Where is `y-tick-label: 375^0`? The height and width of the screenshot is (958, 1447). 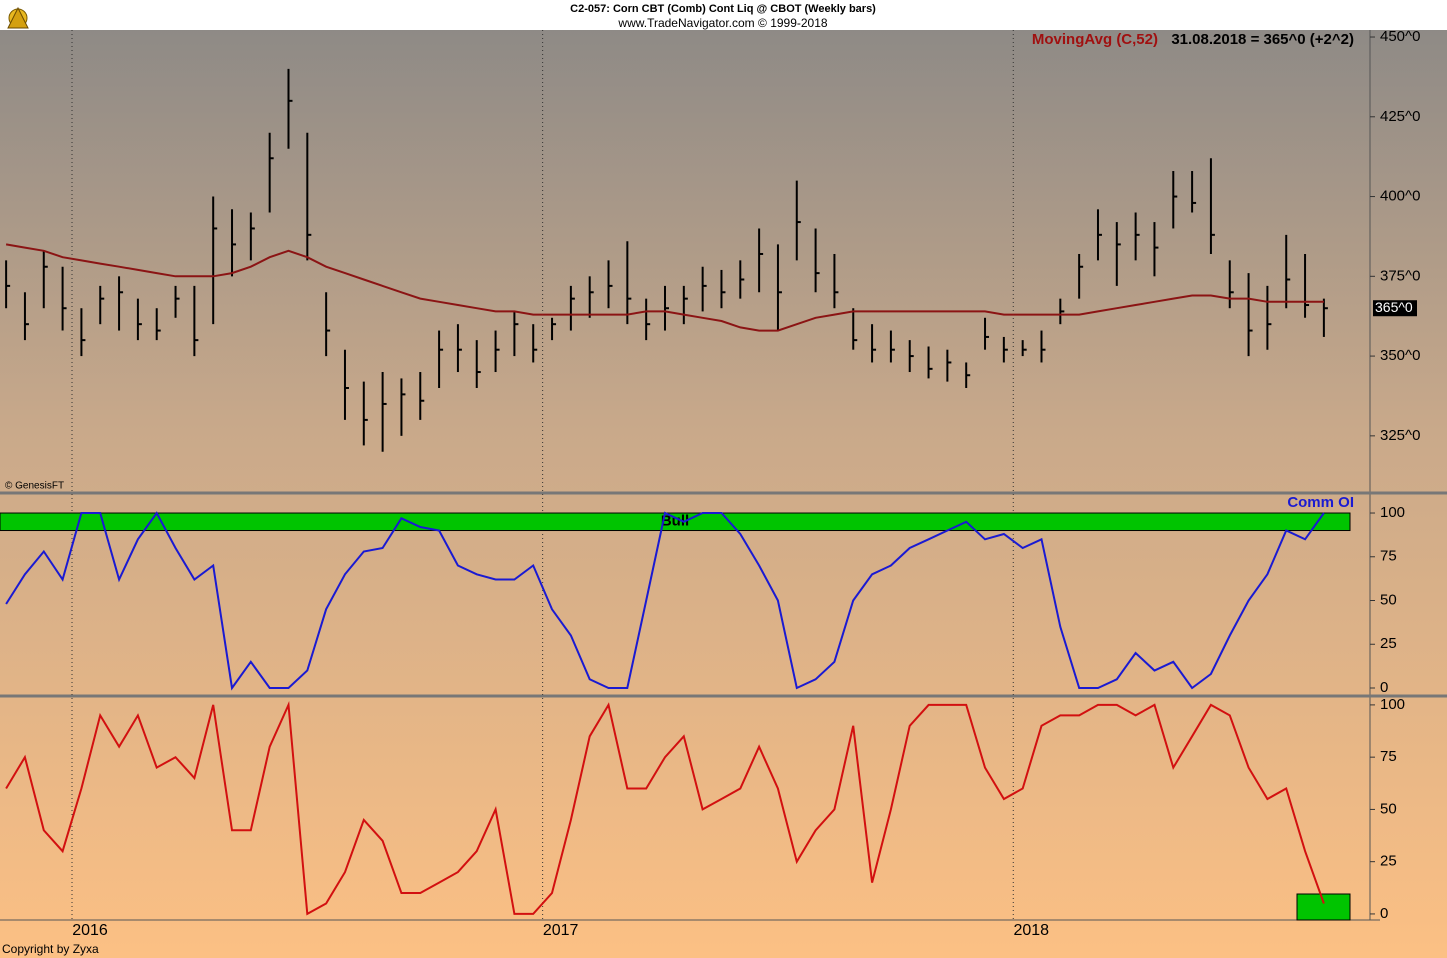 y-tick-label: 375^0 is located at coordinates (1400, 275).